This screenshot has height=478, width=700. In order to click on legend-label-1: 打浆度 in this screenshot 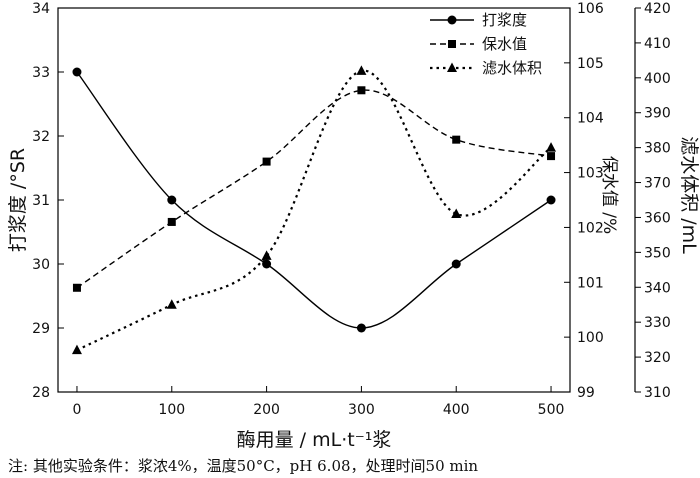, I will do `click(504, 20)`.